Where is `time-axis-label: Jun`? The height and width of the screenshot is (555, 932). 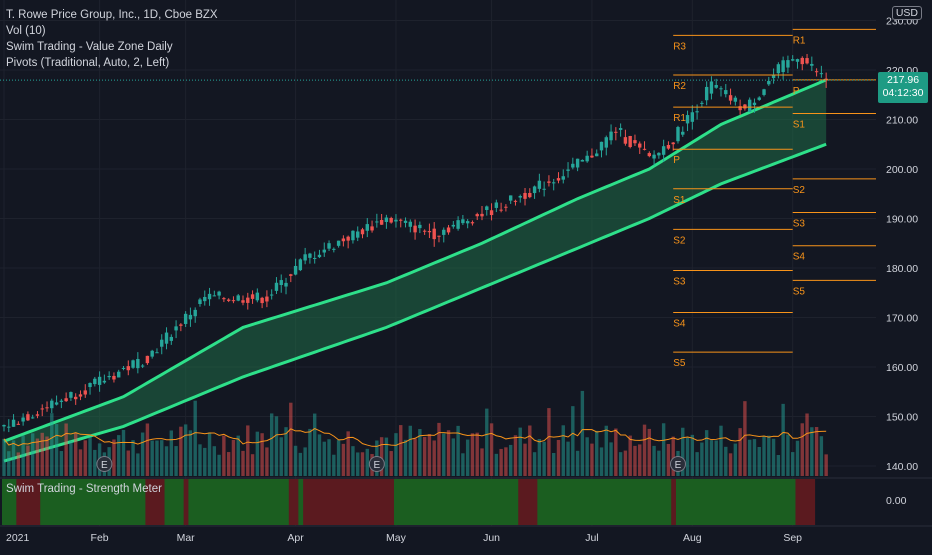 time-axis-label: Jun is located at coordinates (491, 538).